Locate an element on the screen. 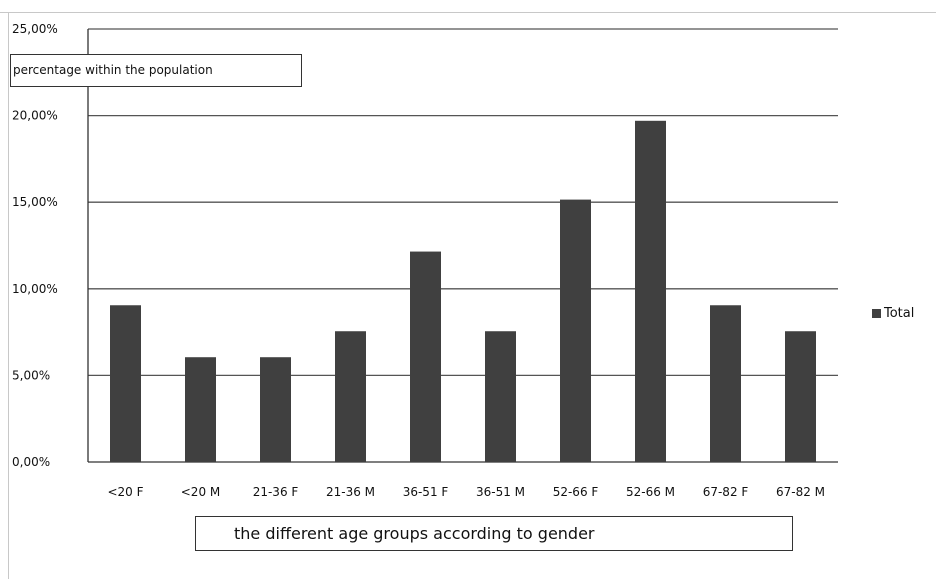 Image resolution: width=936 pixels, height=579 pixels. legend-label-total: Total is located at coordinates (899, 313).